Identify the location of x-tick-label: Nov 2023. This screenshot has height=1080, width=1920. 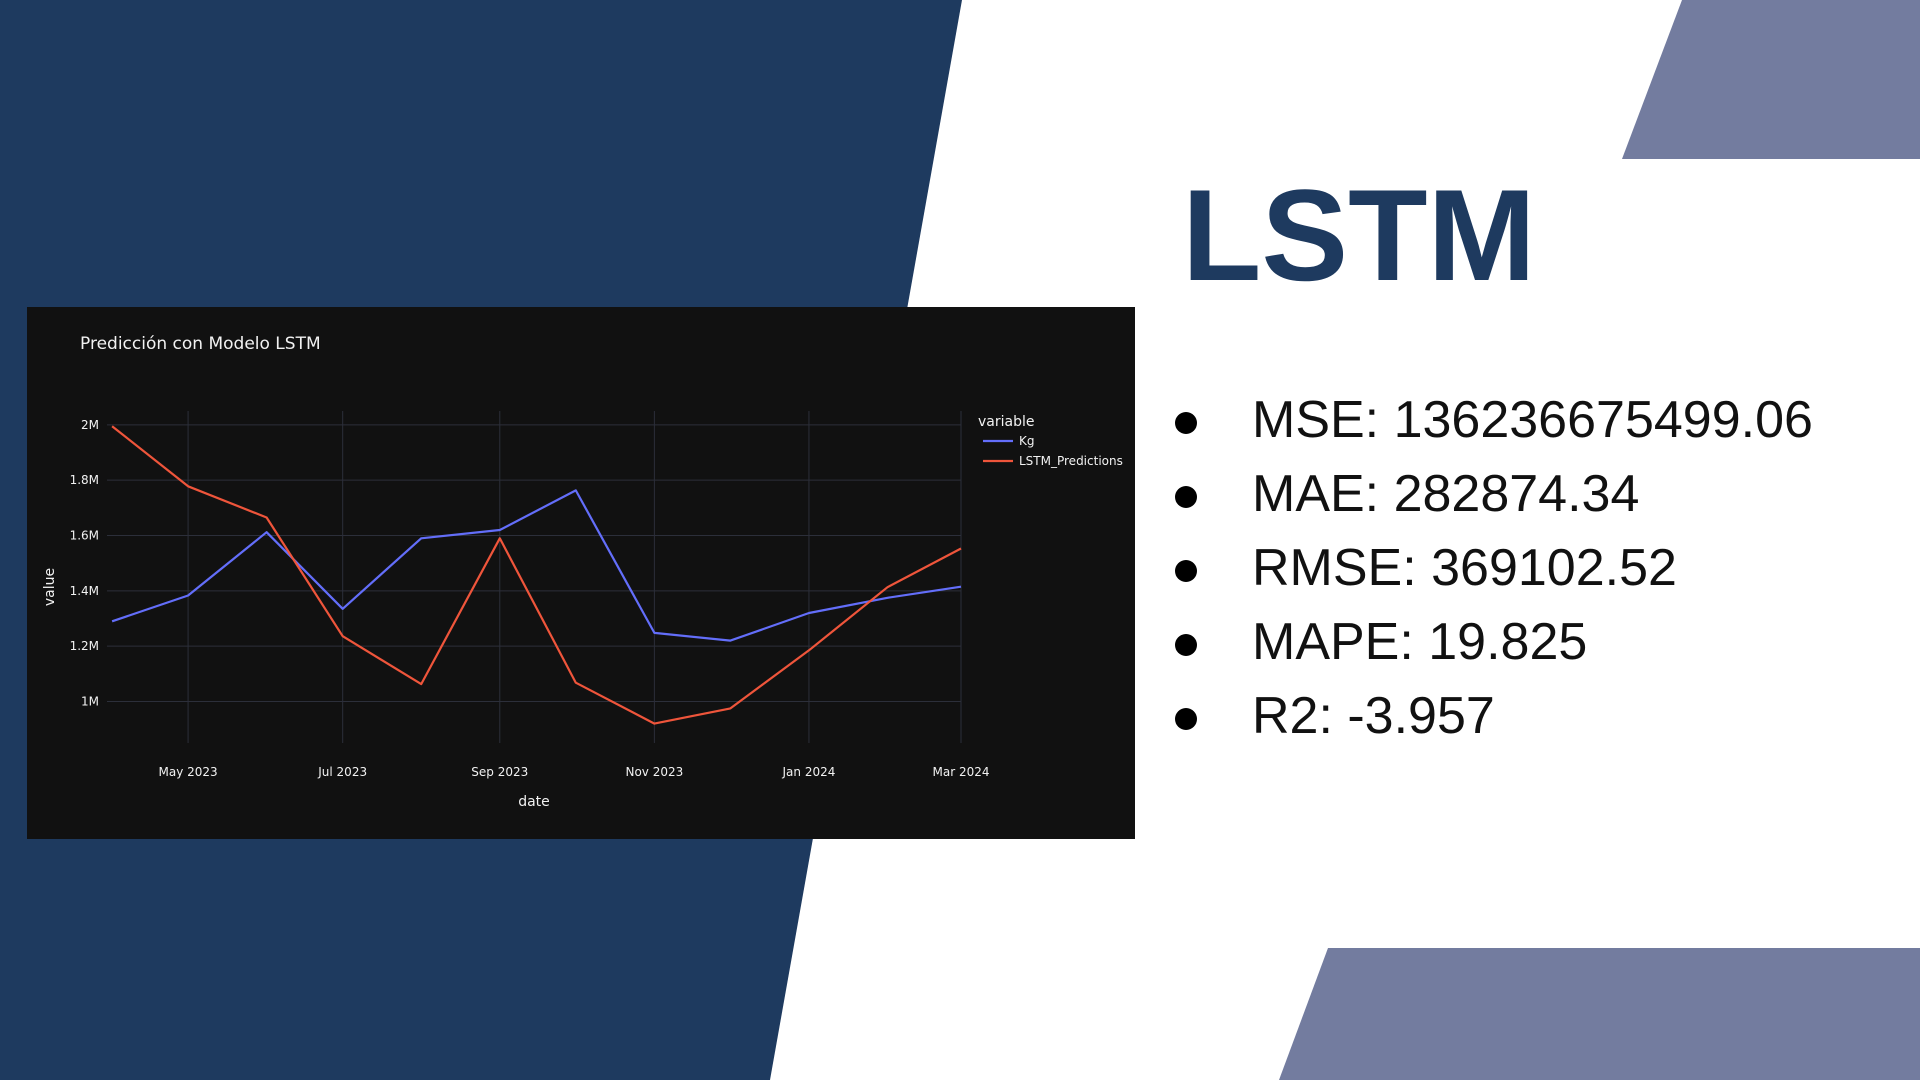
(654, 772).